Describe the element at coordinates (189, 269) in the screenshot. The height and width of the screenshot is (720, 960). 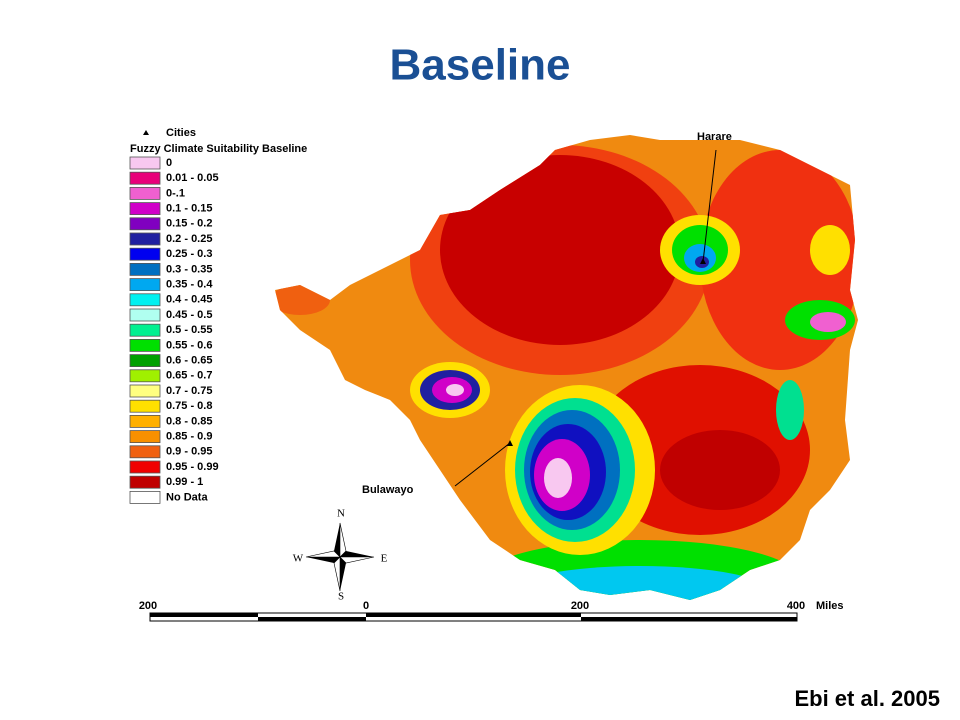
I see `legend-label: 0.3 - 0.35` at that location.